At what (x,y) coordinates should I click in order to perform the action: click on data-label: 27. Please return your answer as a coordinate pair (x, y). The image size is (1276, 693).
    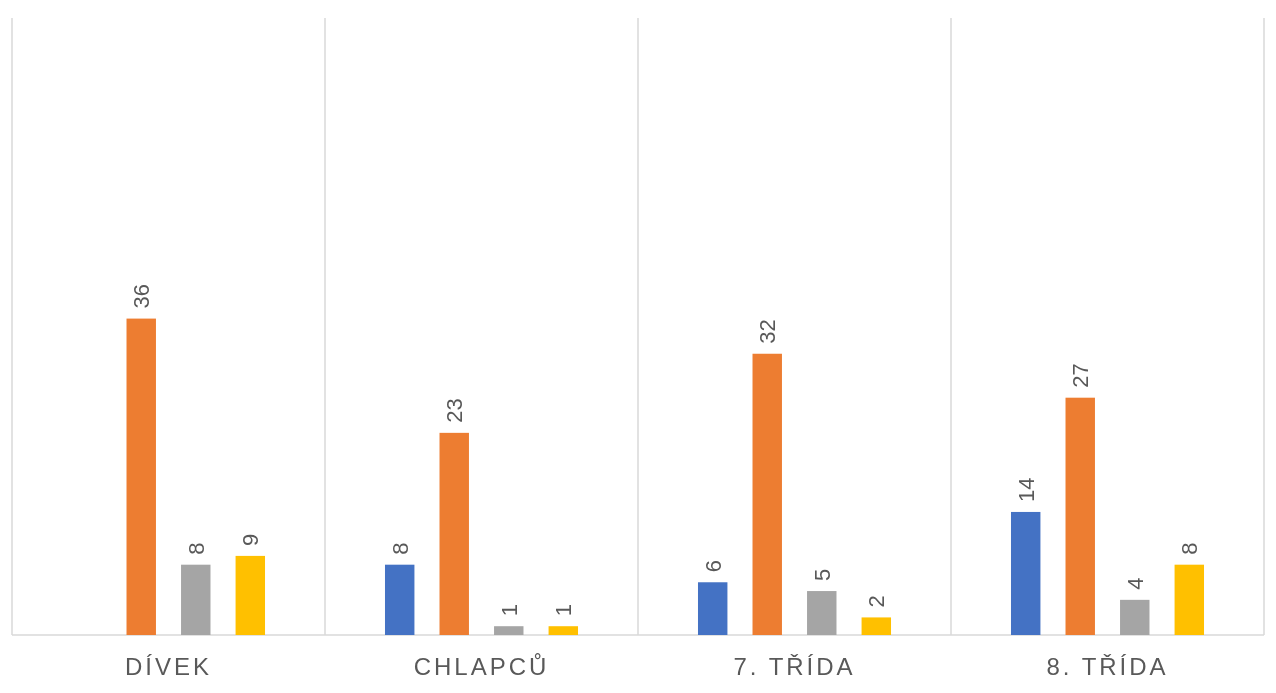
    Looking at the image, I should click on (1081, 375).